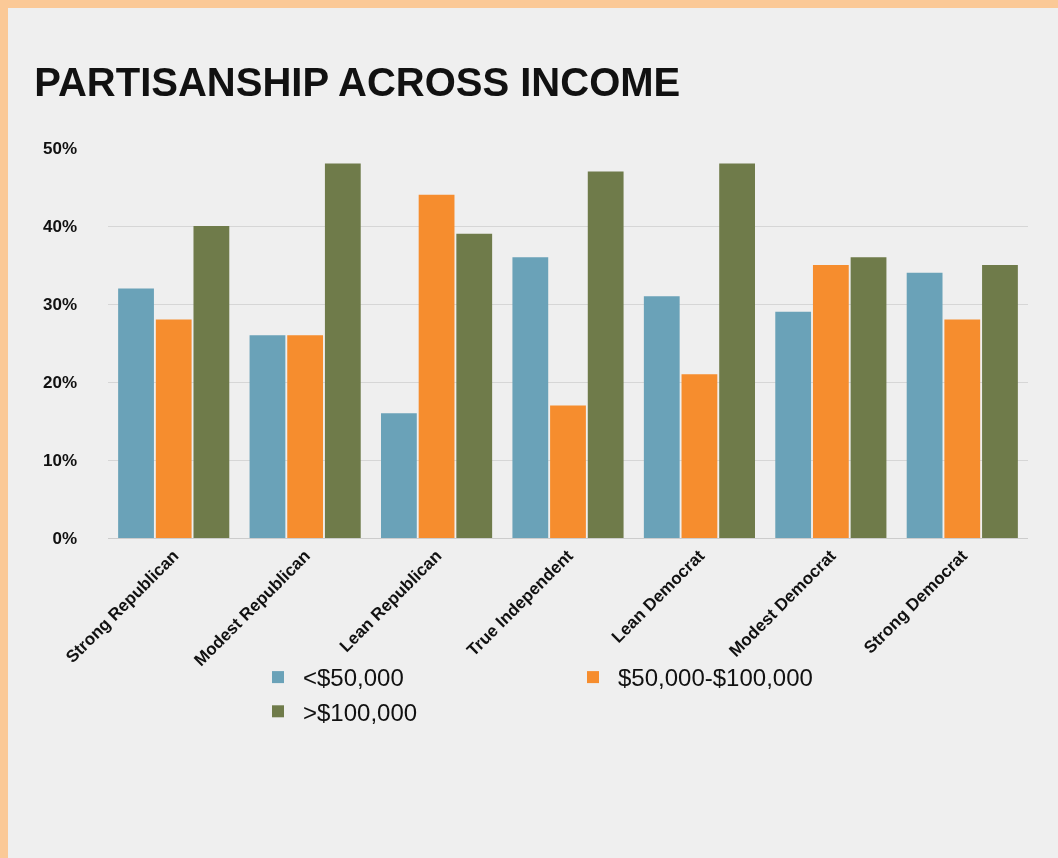 This screenshot has width=1058, height=858. I want to click on legend-label: $50,000-$100,000, so click(715, 678).